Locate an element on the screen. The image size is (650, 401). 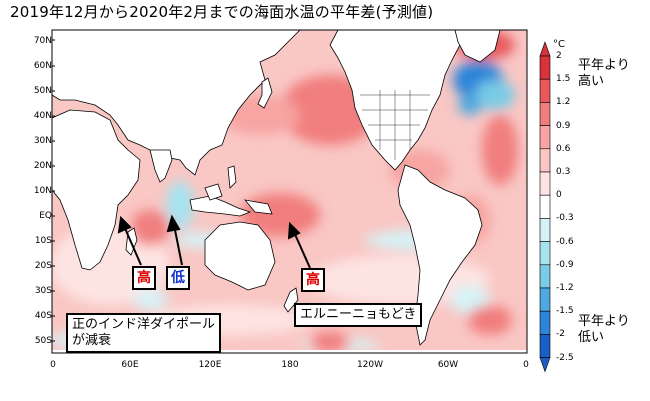
lon-label: 120E is located at coordinates (210, 365).